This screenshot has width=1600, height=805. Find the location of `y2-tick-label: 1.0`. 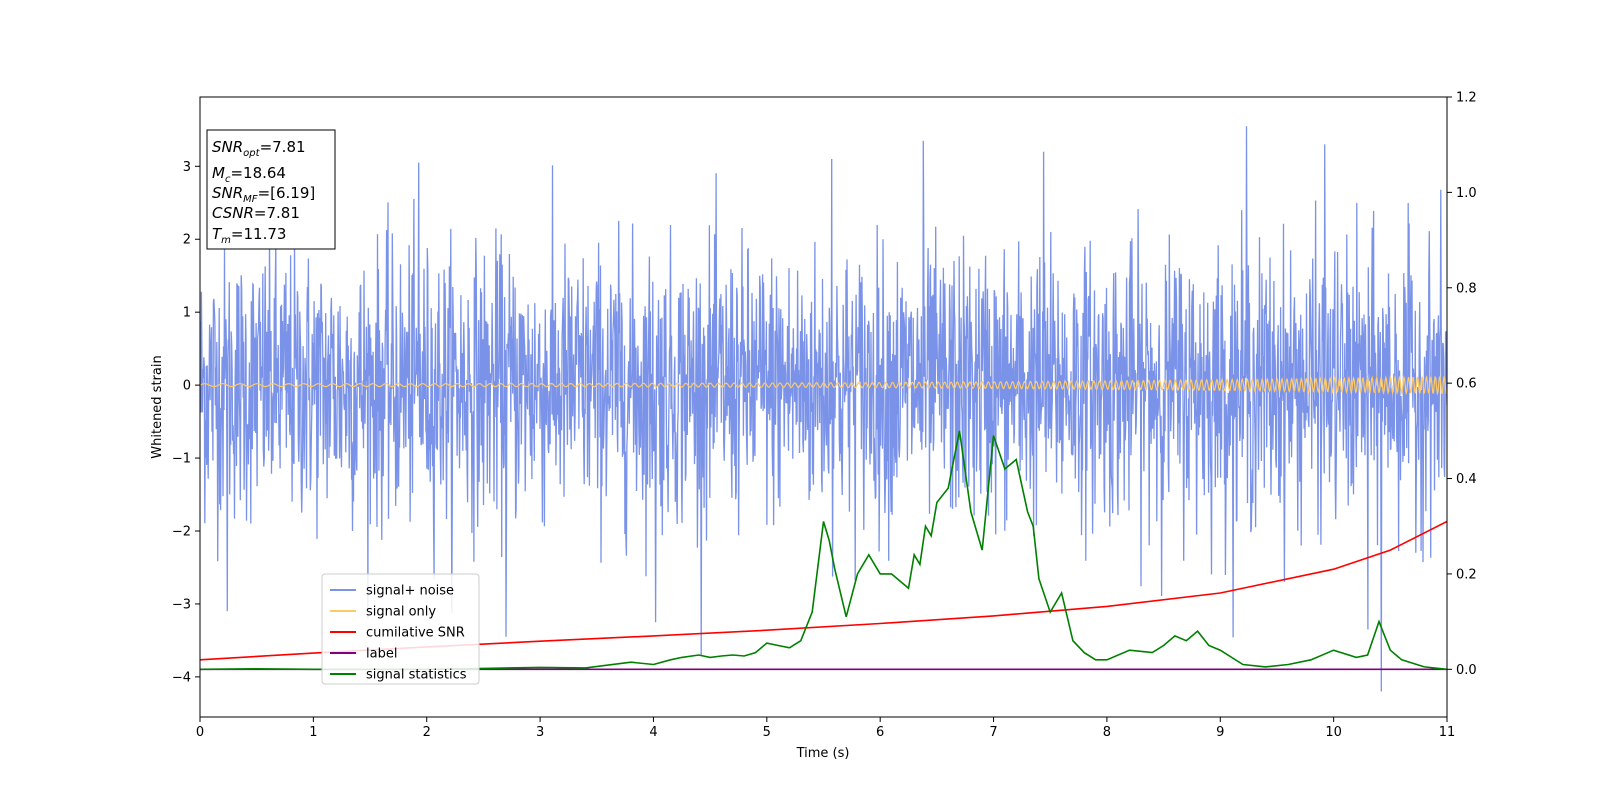

y2-tick-label: 1.0 is located at coordinates (1466, 193).